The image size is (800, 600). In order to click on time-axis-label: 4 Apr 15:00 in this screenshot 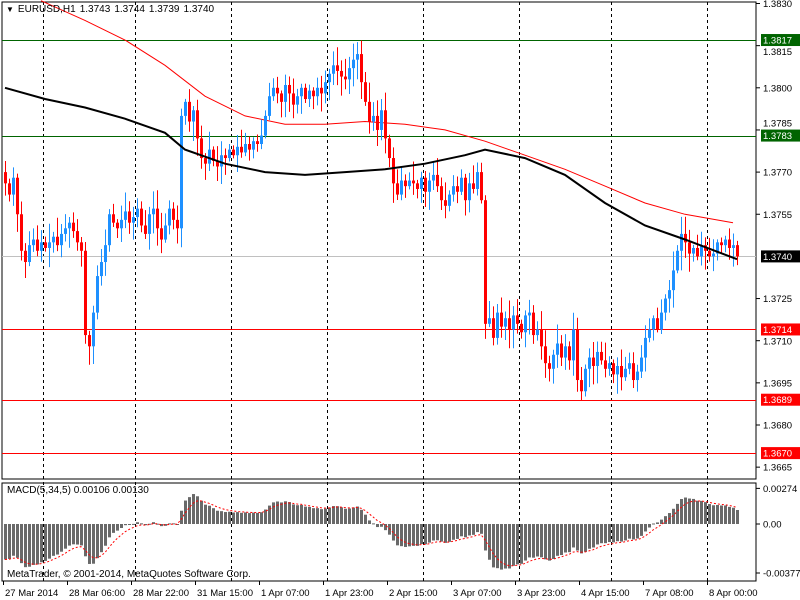, I will do `click(605, 593)`.